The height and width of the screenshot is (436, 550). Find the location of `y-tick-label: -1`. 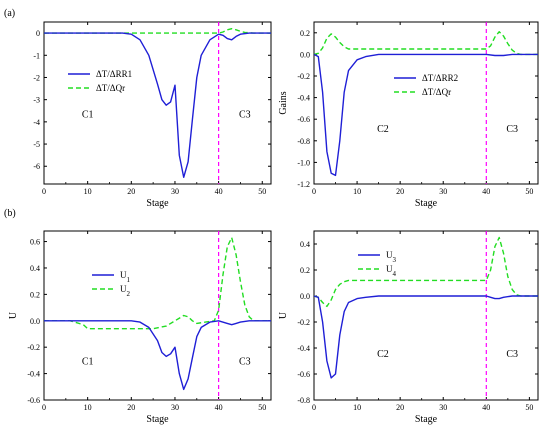

y-tick-label: -1 is located at coordinates (36, 55).